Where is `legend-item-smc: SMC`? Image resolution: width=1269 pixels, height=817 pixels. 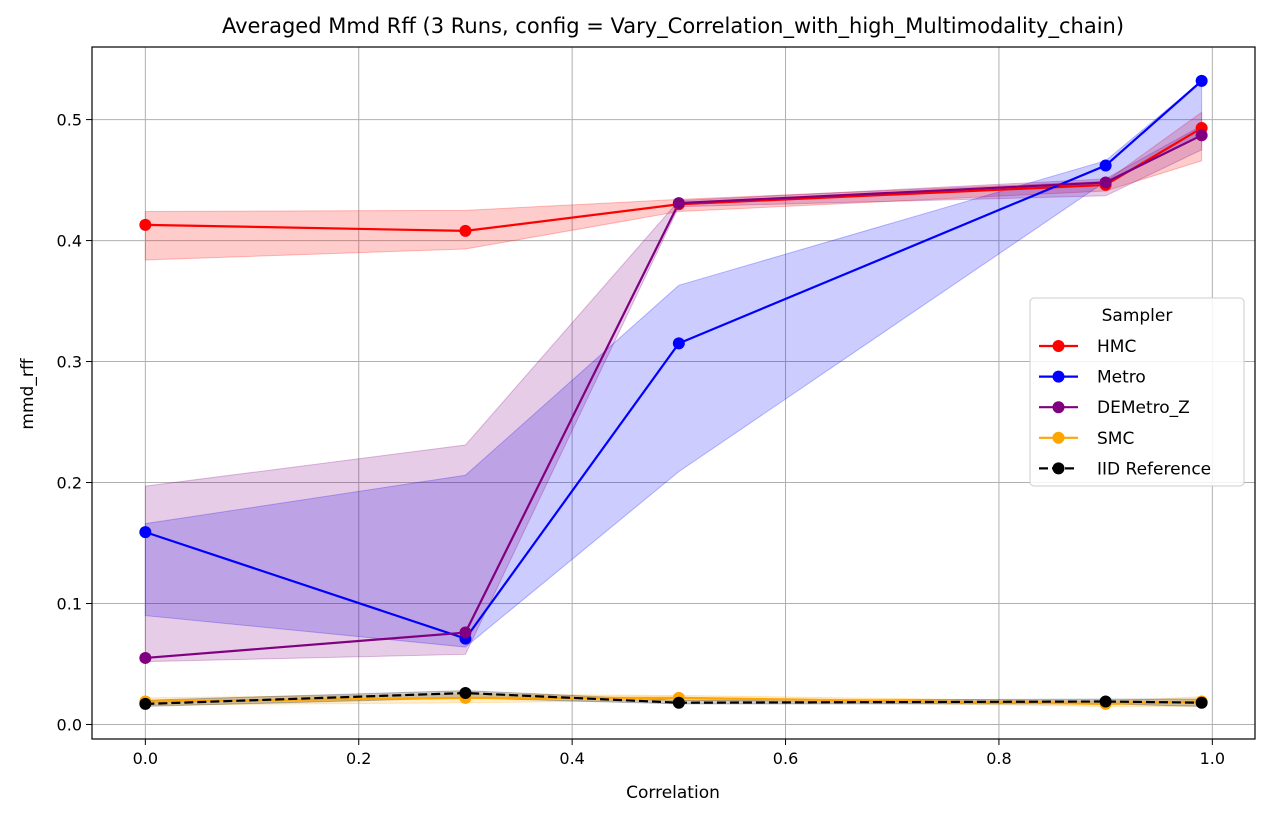
legend-item-smc: SMC is located at coordinates (1086, 439).